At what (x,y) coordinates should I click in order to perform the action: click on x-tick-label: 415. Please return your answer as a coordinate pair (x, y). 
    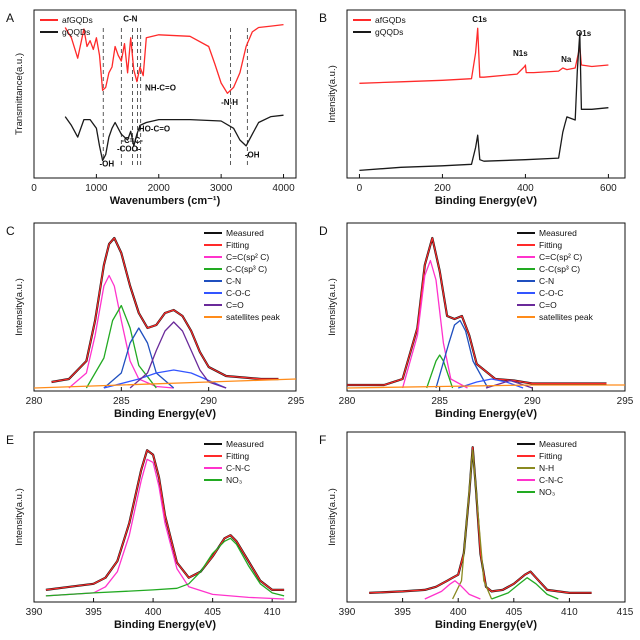
    Looking at the image, I should click on (625, 612).